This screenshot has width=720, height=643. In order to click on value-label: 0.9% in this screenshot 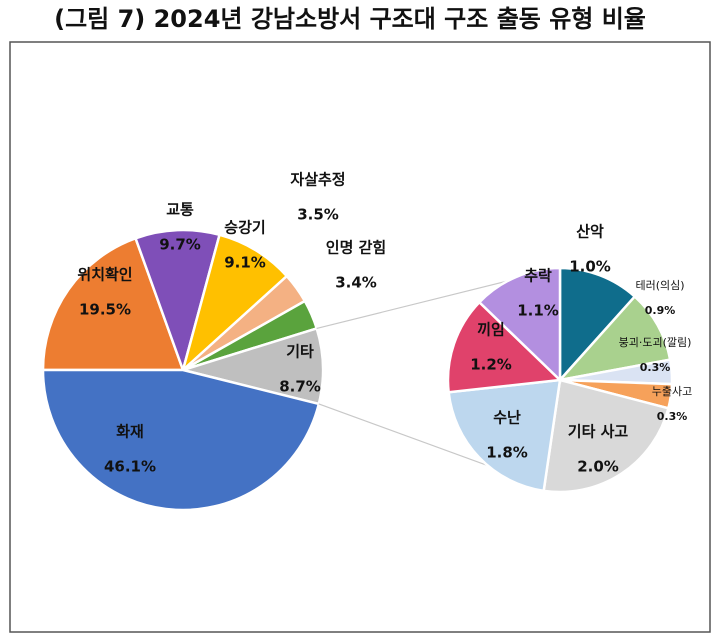, I will do `click(660, 310)`.